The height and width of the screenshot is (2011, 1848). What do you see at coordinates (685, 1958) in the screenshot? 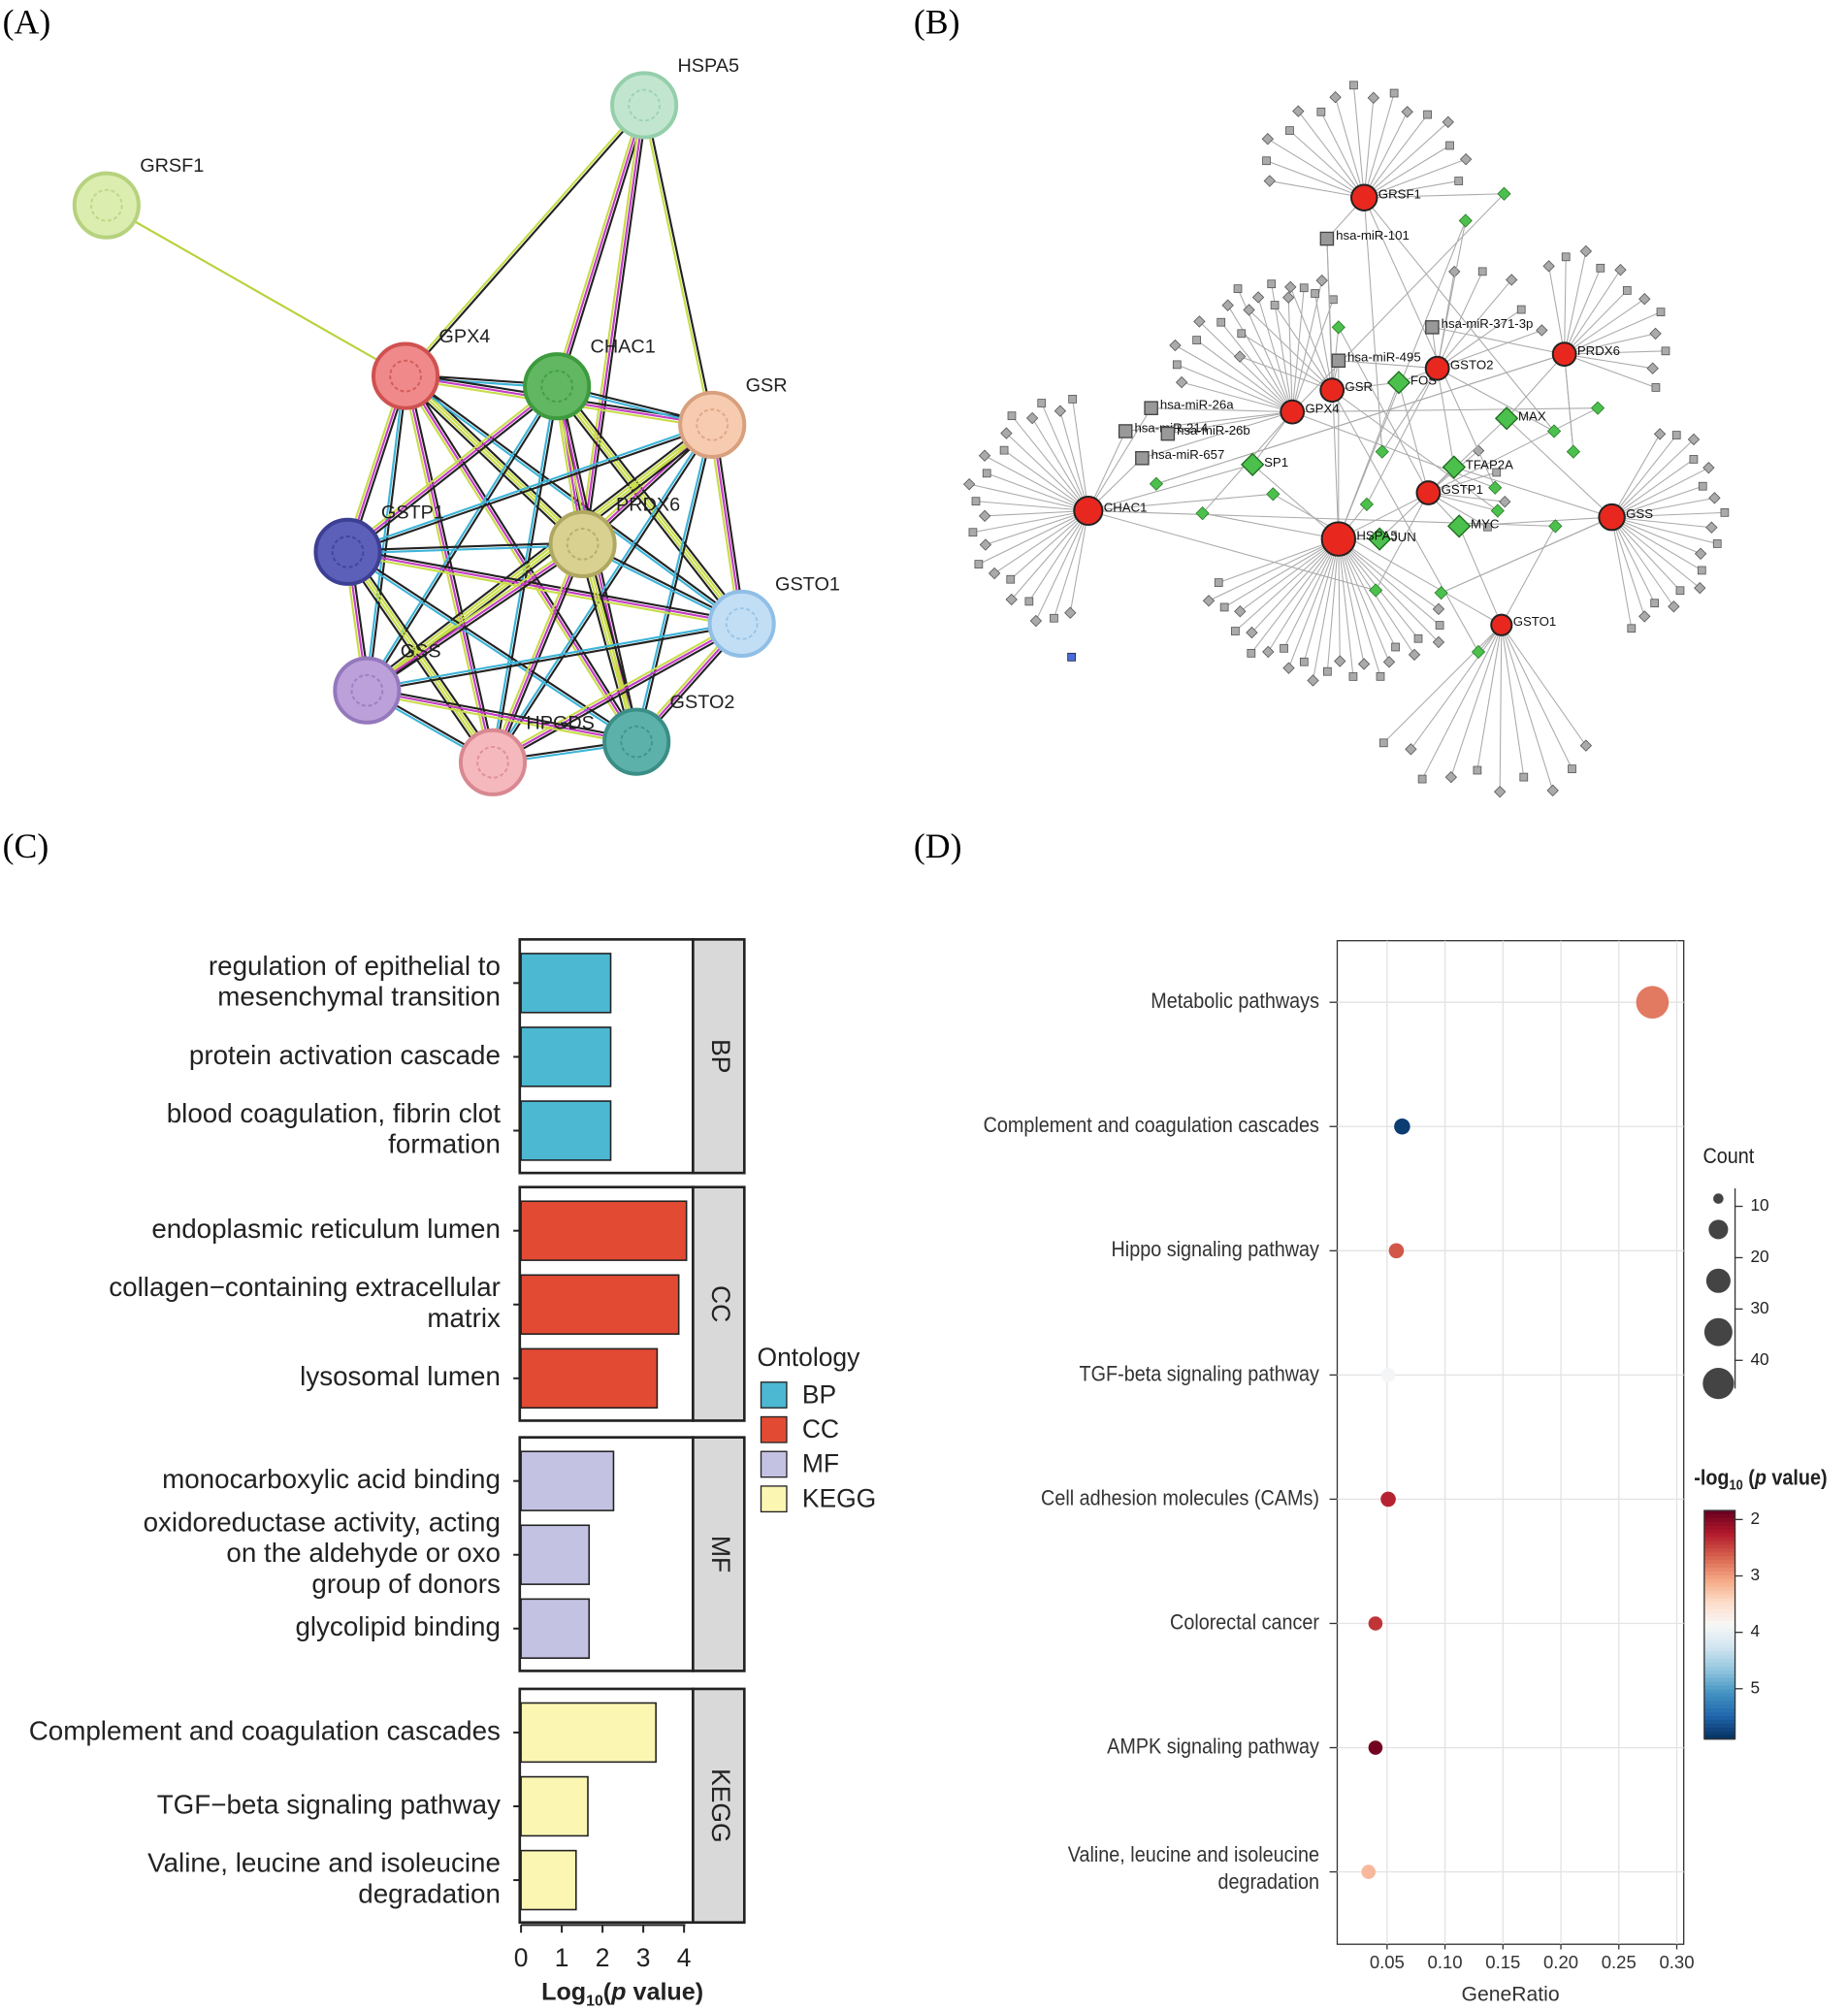
I see `x-tick-label: 4` at bounding box center [685, 1958].